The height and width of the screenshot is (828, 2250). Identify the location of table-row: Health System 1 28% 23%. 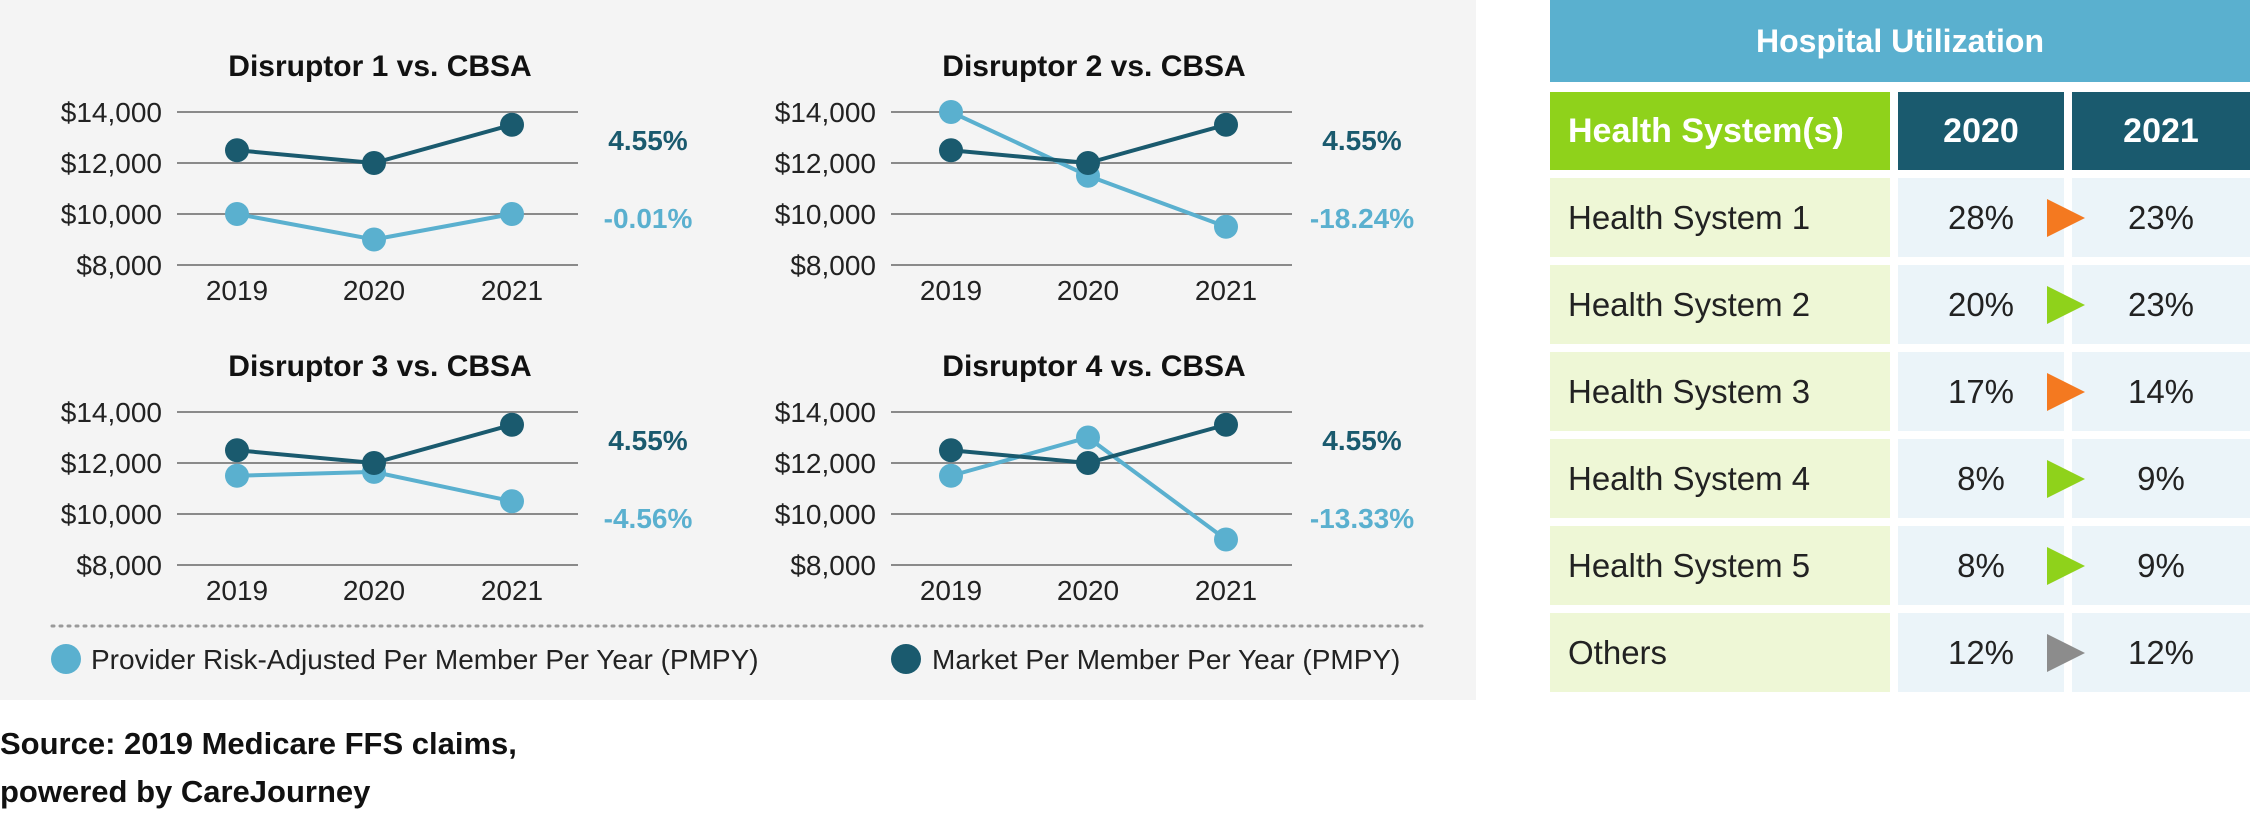
(1900, 217).